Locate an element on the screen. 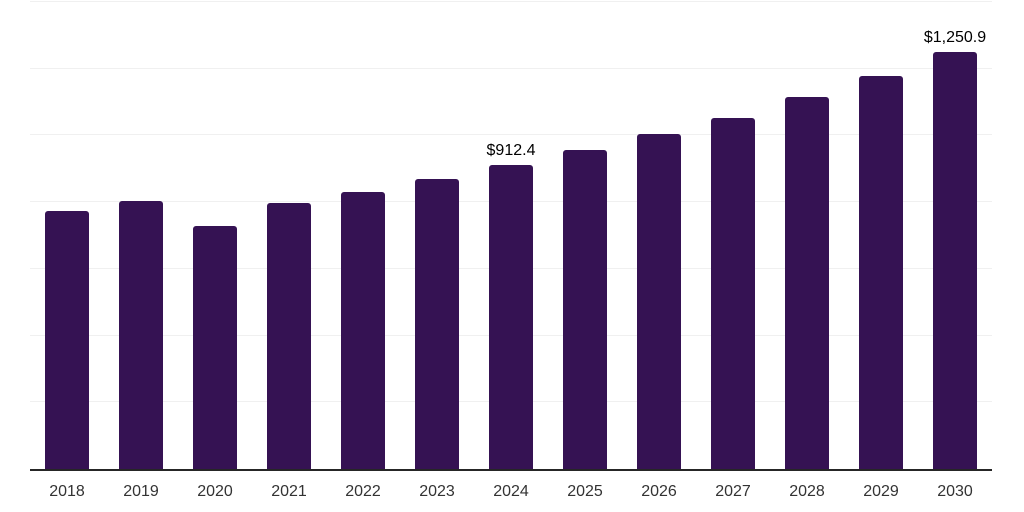 Image resolution: width=1024 pixels, height=512 pixels. x-axis-line is located at coordinates (511, 470).